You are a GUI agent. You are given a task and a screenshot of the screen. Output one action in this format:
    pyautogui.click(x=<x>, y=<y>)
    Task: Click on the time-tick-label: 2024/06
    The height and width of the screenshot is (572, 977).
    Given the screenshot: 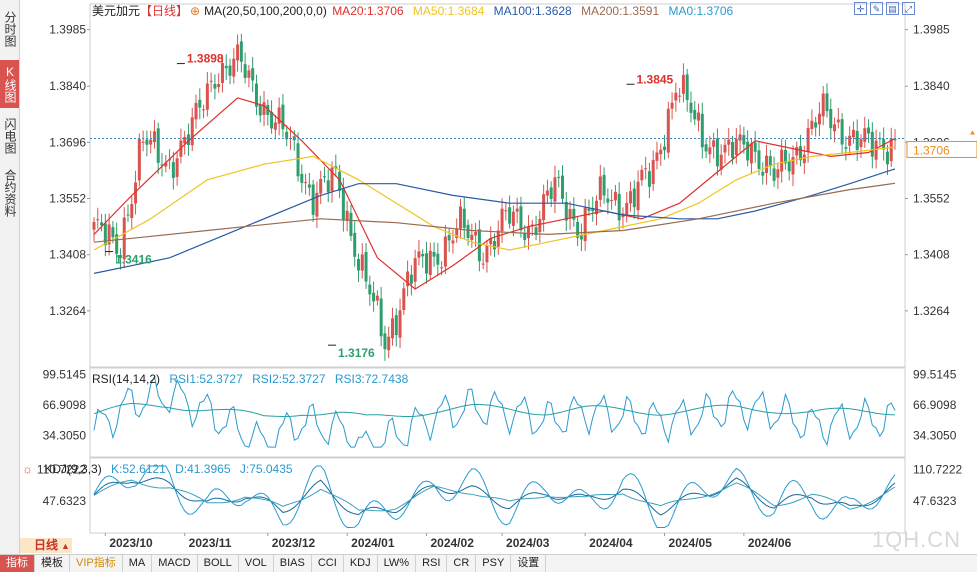 What is the action you would take?
    pyautogui.click(x=770, y=543)
    